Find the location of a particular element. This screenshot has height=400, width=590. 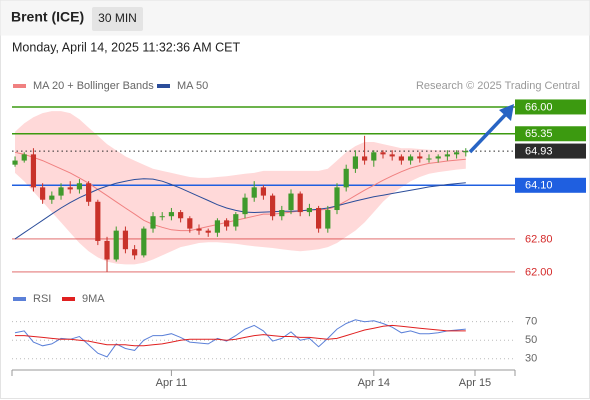

interval-badge is located at coordinates (117, 19).